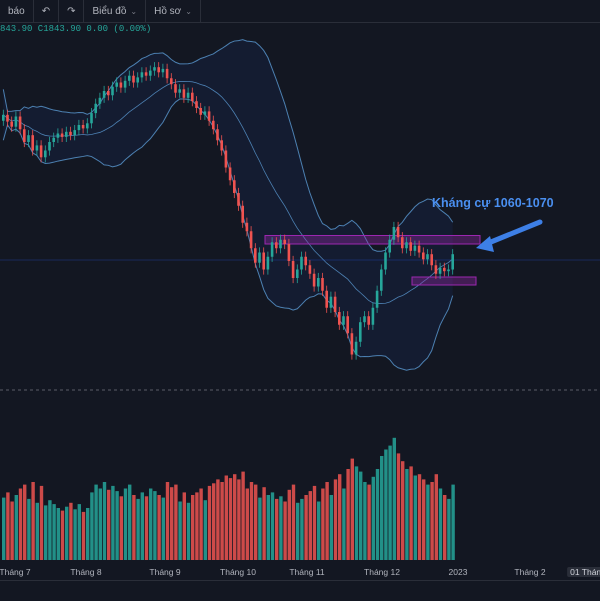 This screenshot has width=600, height=601. Describe the element at coordinates (173, 11) in the screenshot. I see `template-menu-button: Hồ sơ ⌄` at that location.